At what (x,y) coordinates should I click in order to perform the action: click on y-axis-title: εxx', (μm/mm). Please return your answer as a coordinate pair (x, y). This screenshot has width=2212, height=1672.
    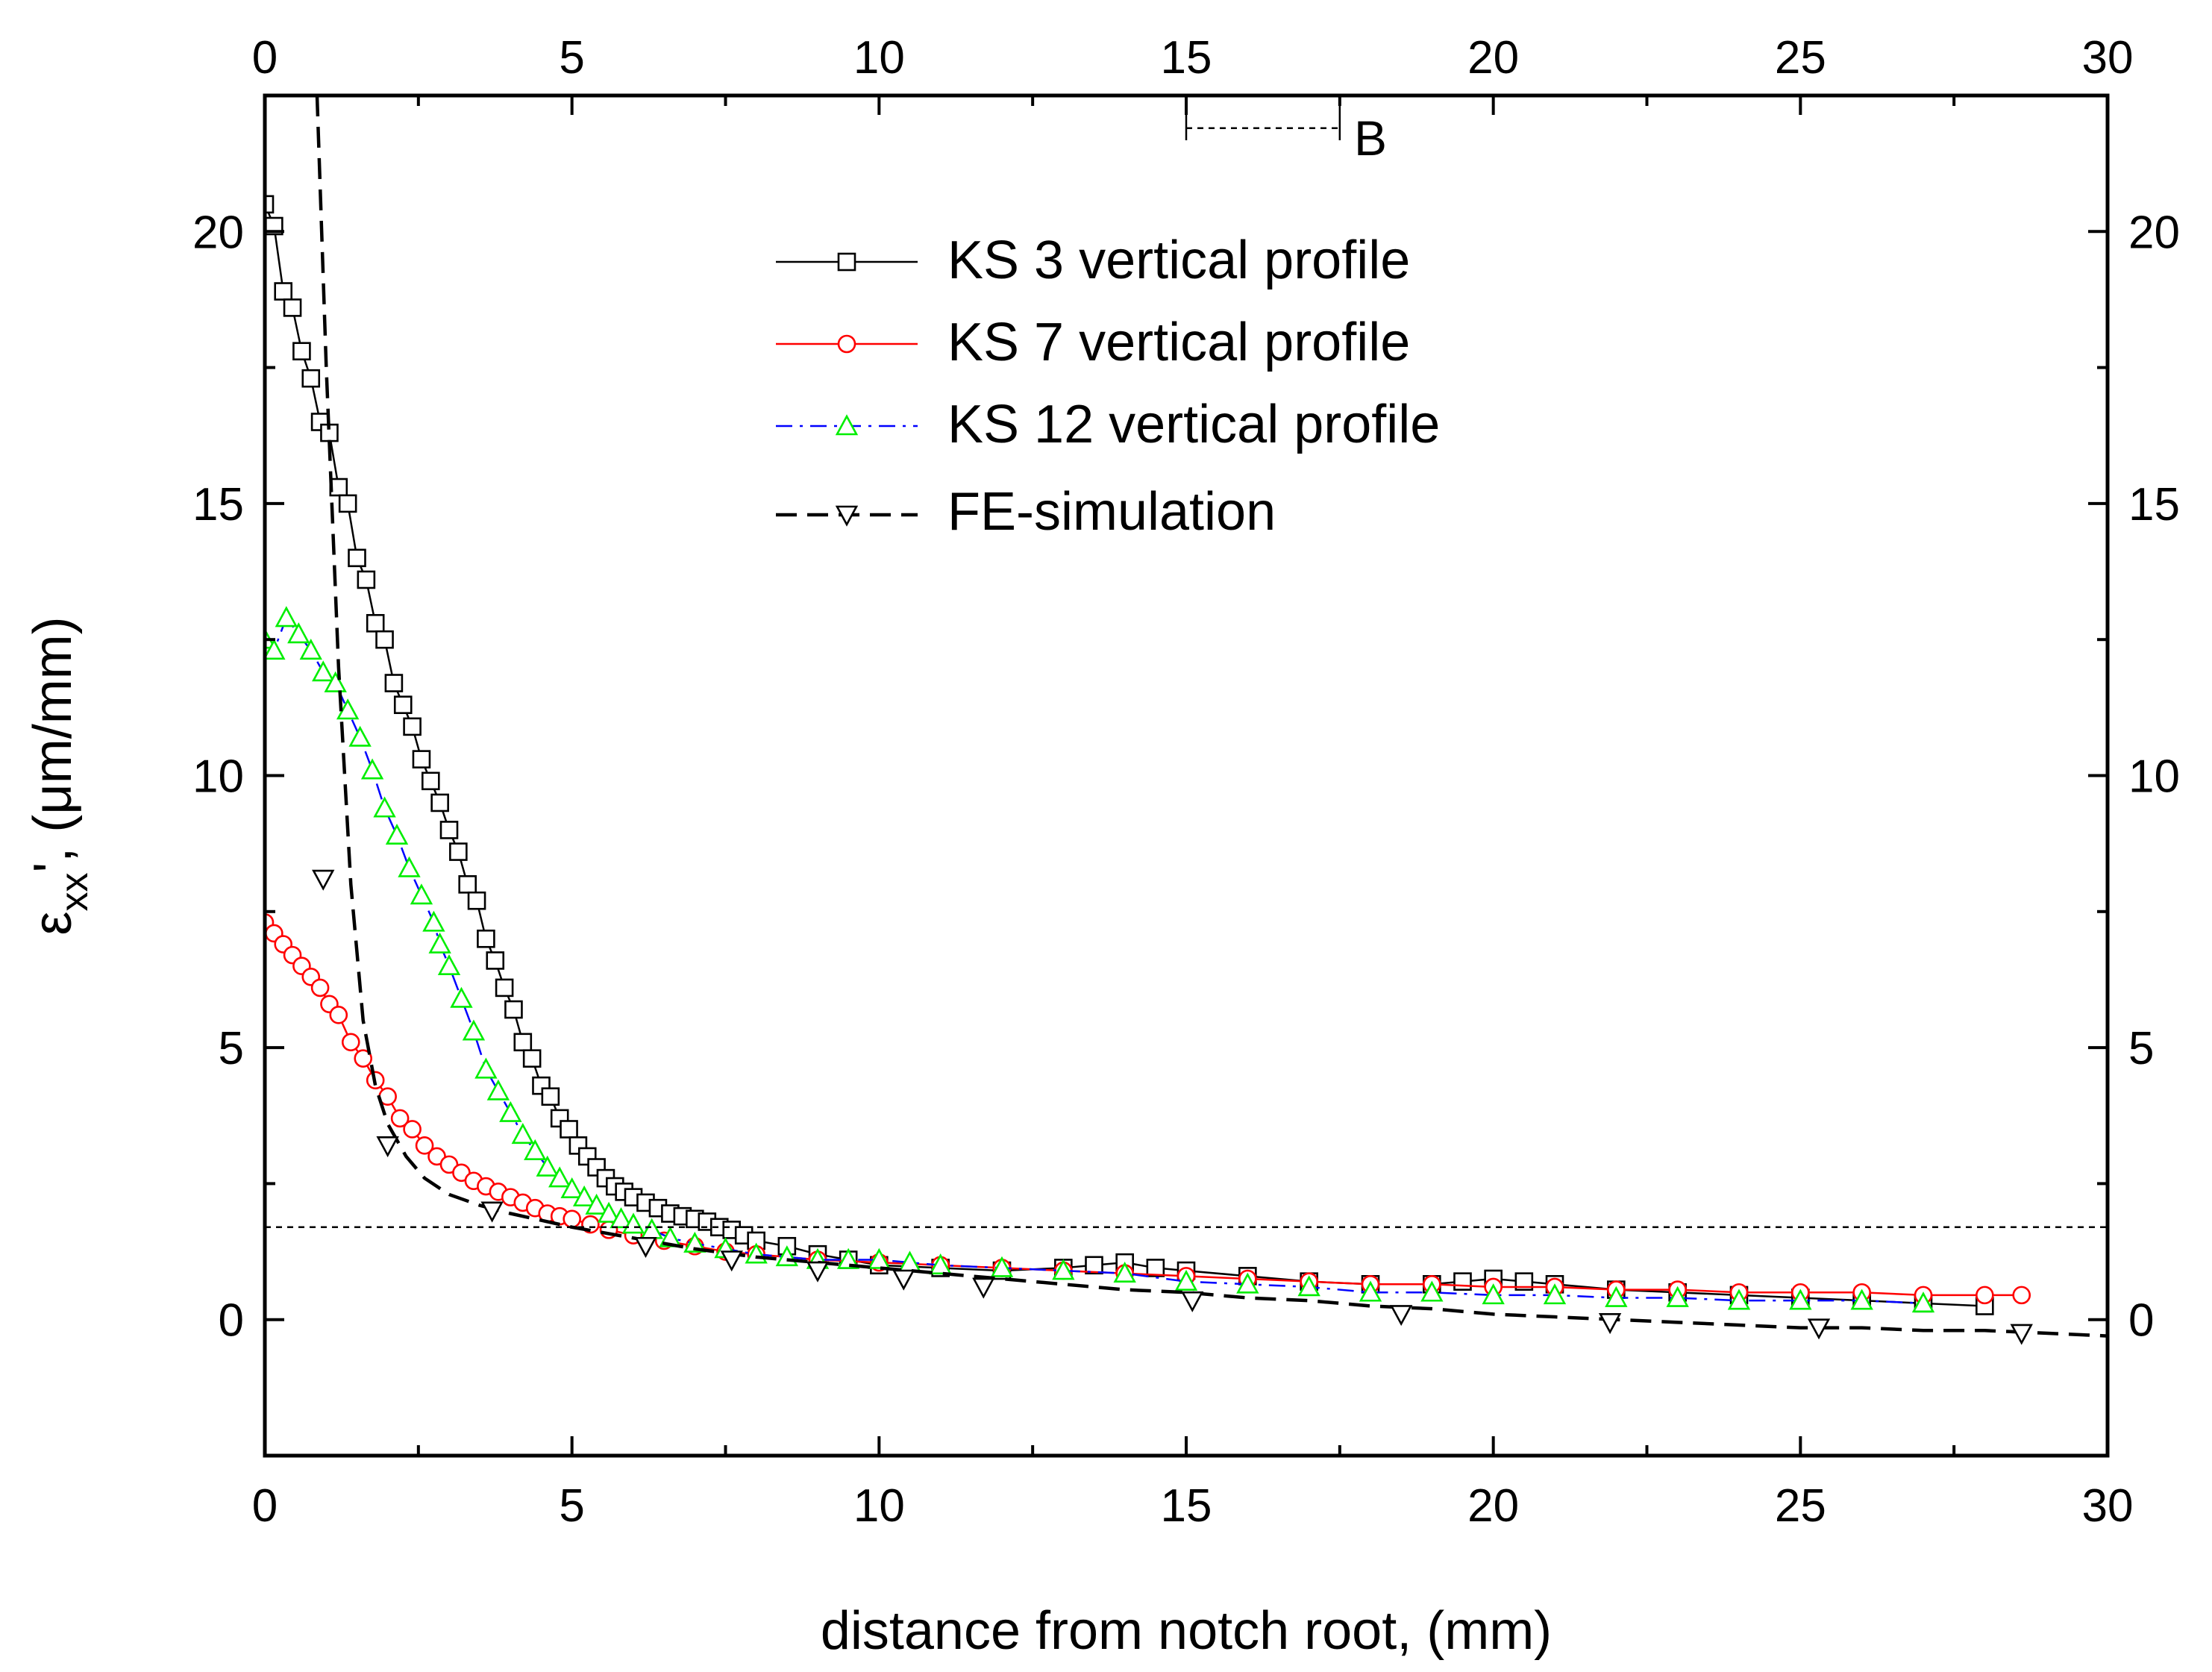
    Looking at the image, I should click on (59, 775).